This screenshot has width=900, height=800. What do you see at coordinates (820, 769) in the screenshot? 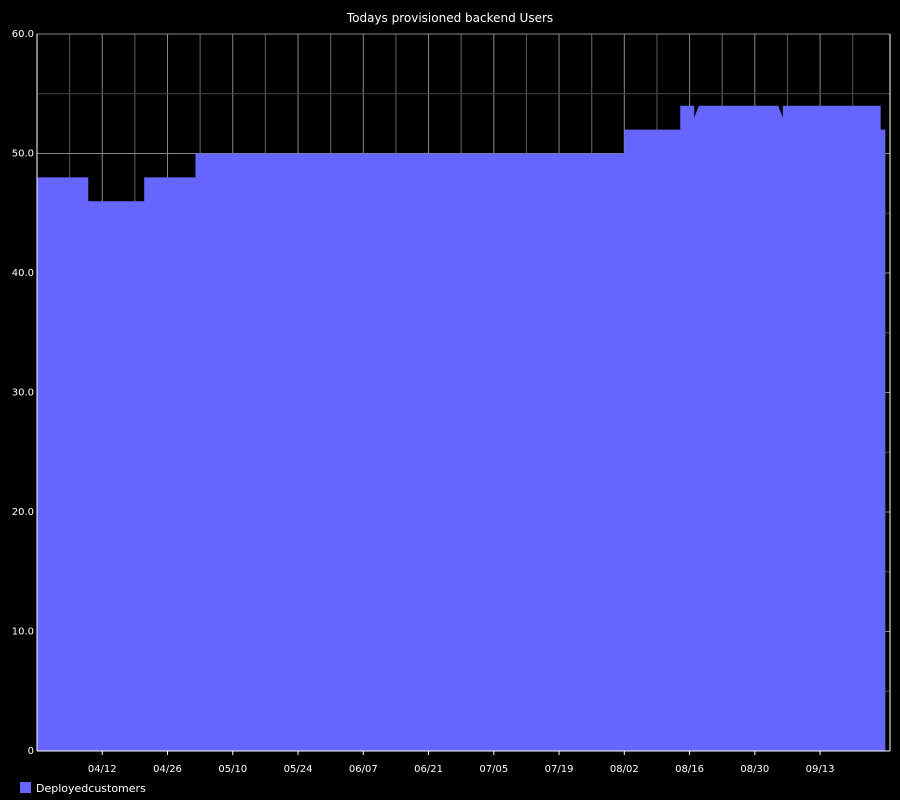
I see `x-tick-label: 09/13` at bounding box center [820, 769].